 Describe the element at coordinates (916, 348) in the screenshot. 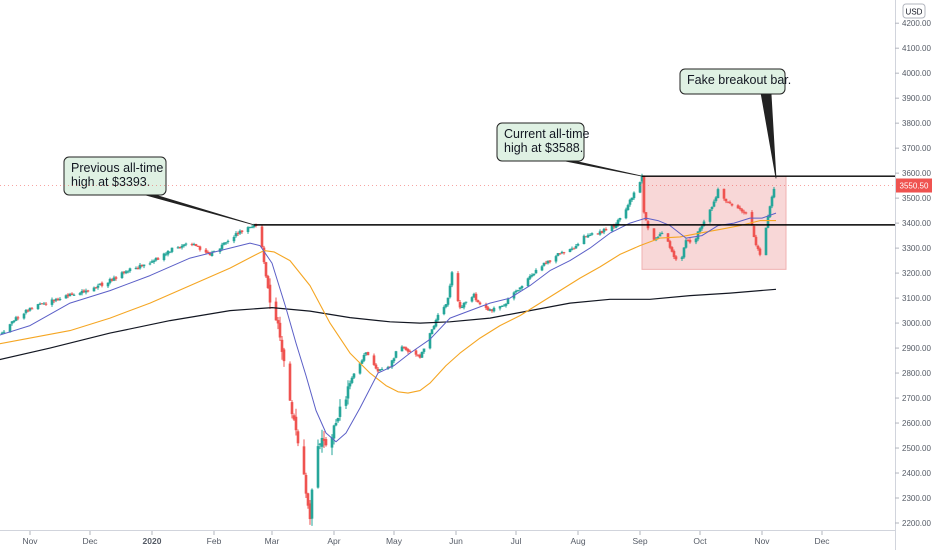

I see `y-tick-label: 2900.00` at that location.